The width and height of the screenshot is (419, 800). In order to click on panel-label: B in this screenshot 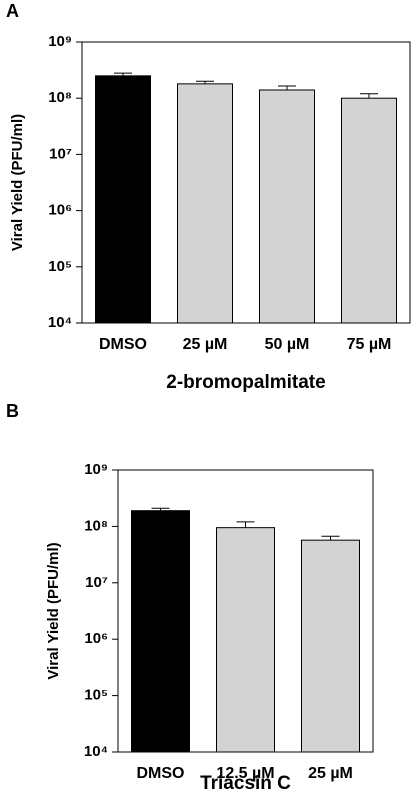, I will do `click(12, 411)`.